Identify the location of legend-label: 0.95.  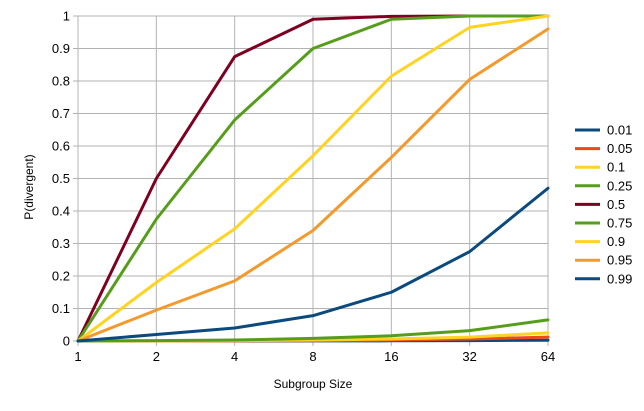
(619, 260).